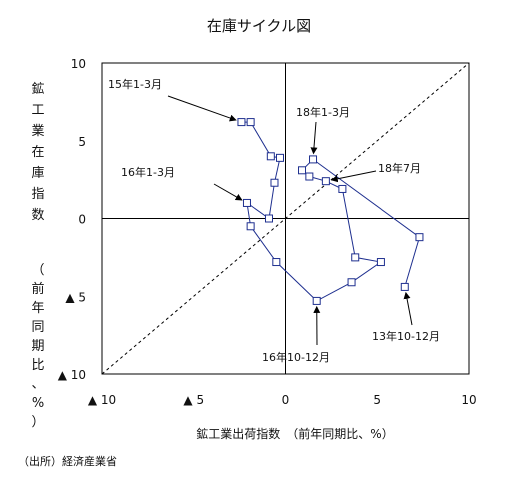 The width and height of the screenshot is (518, 481). Describe the element at coordinates (294, 433) in the screenshot. I see `x-axis-label: 鉱工業出荷指数 （前年同期比、%）` at that location.